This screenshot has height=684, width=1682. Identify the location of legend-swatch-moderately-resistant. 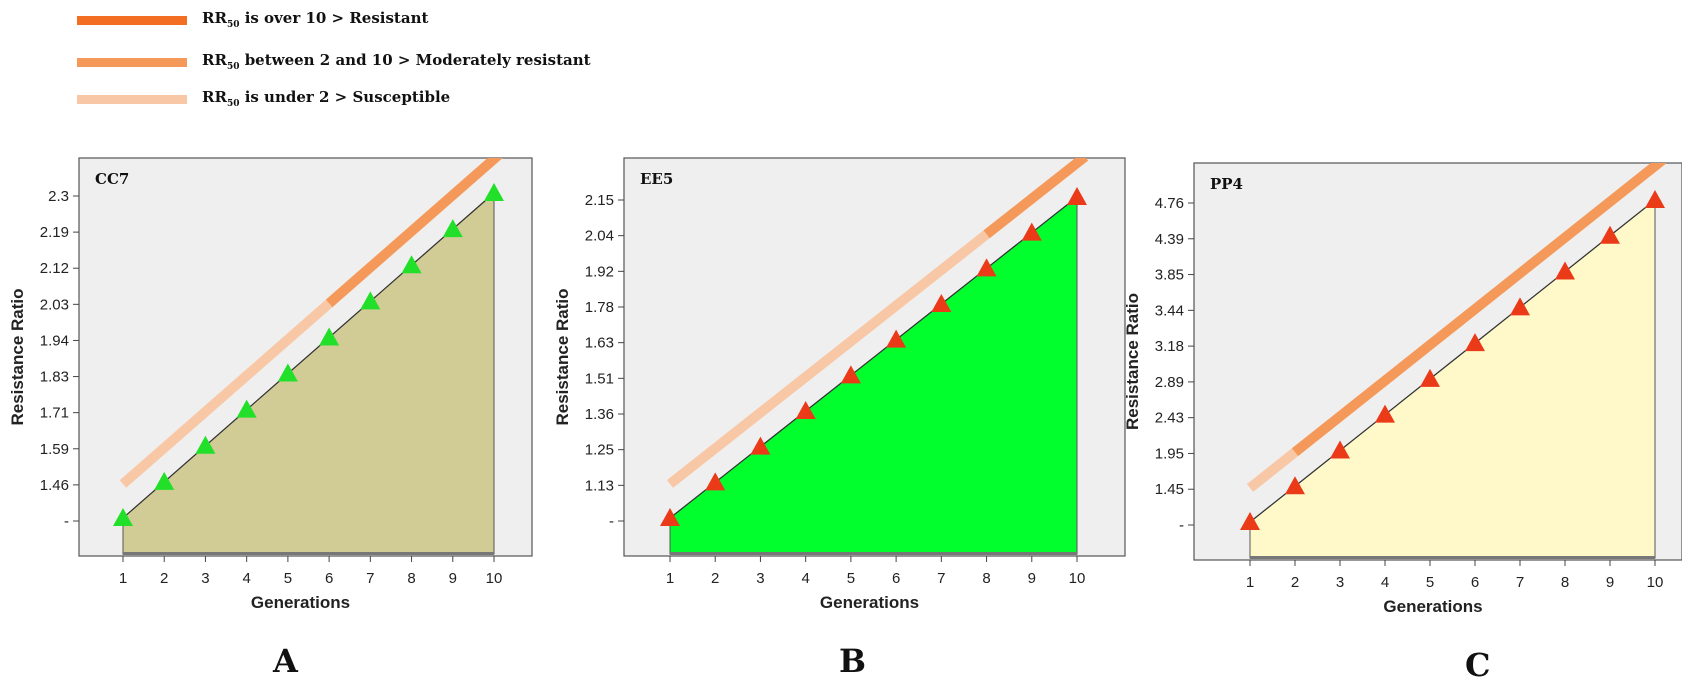
(132, 62).